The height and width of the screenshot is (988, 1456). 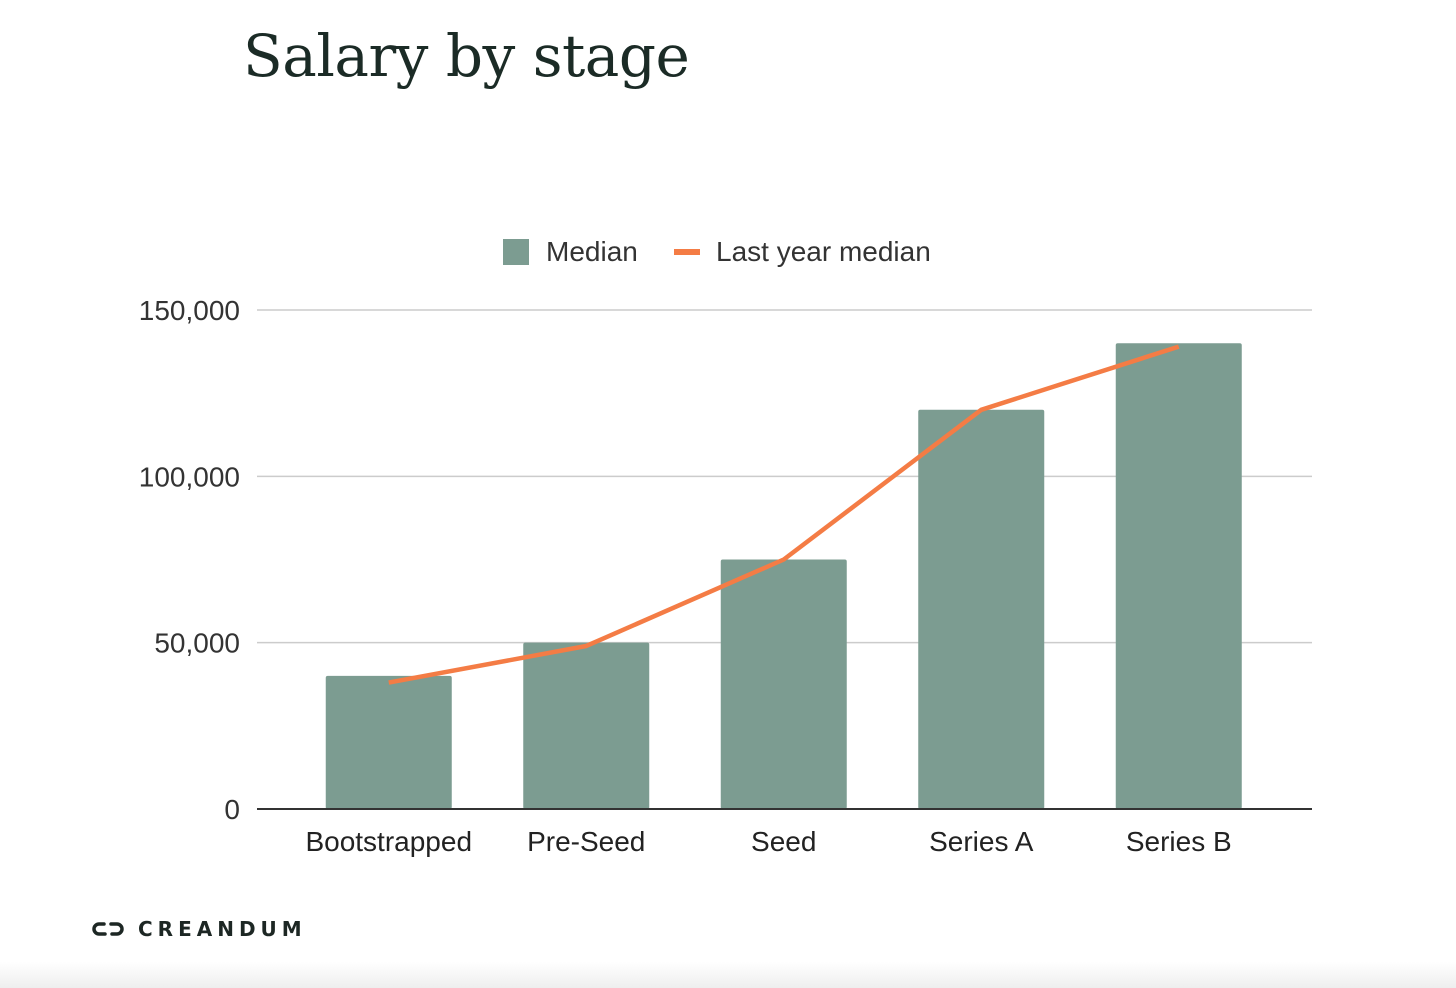 I want to click on y-tick-label: 50,000, so click(x=197, y=643).